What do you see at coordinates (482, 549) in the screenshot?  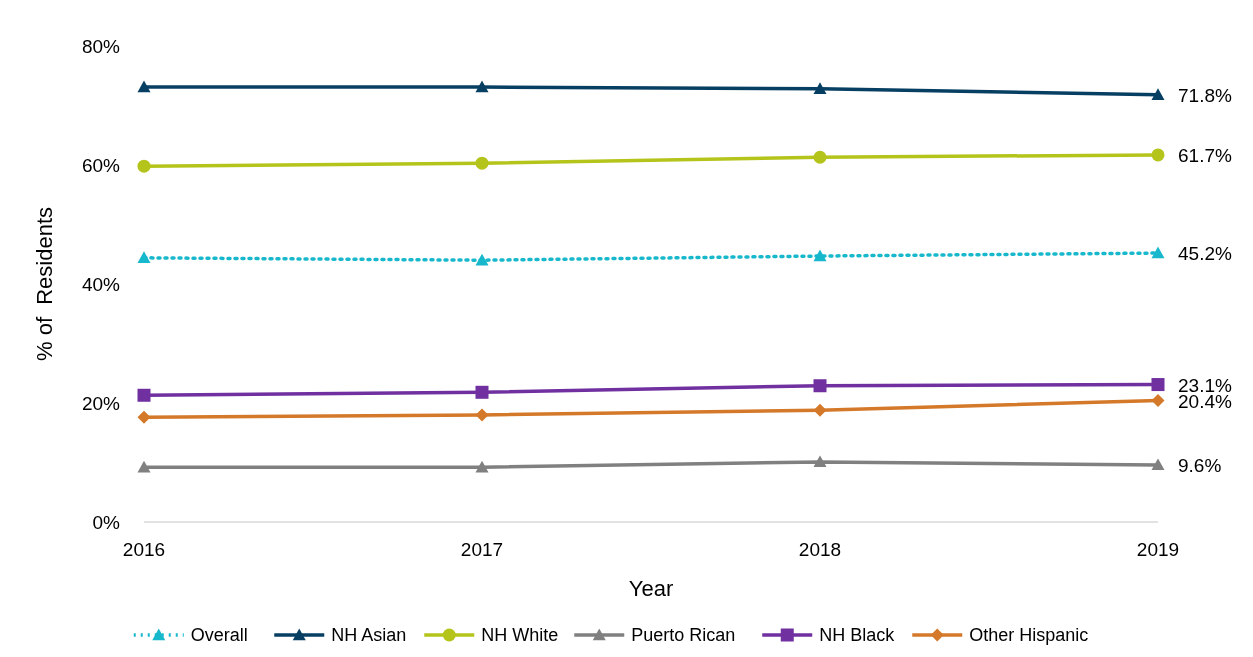 I see `x-tick-label: 2017` at bounding box center [482, 549].